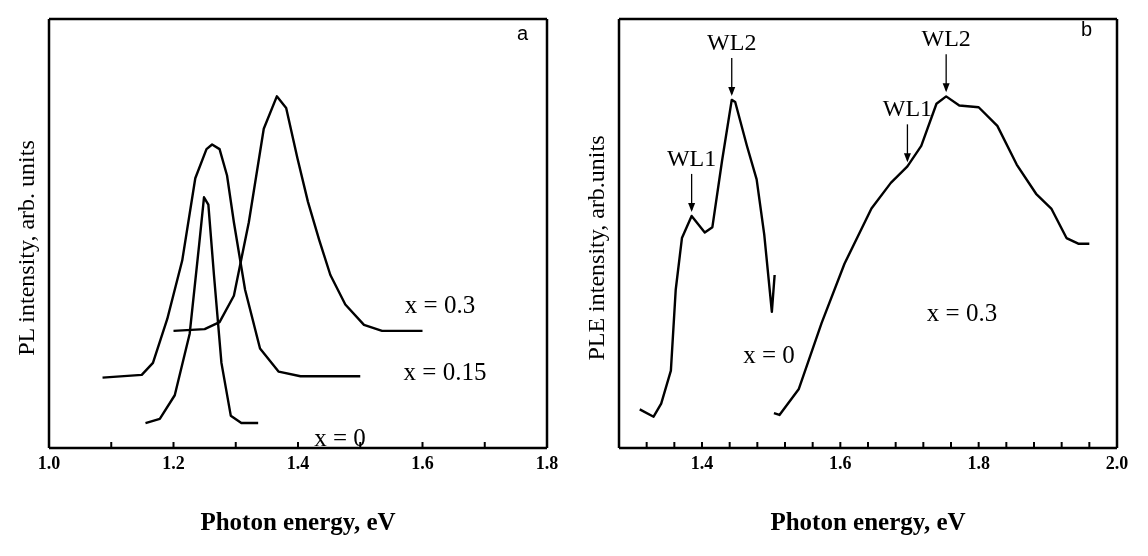  What do you see at coordinates (522, 33) in the screenshot?
I see `text: a` at bounding box center [522, 33].